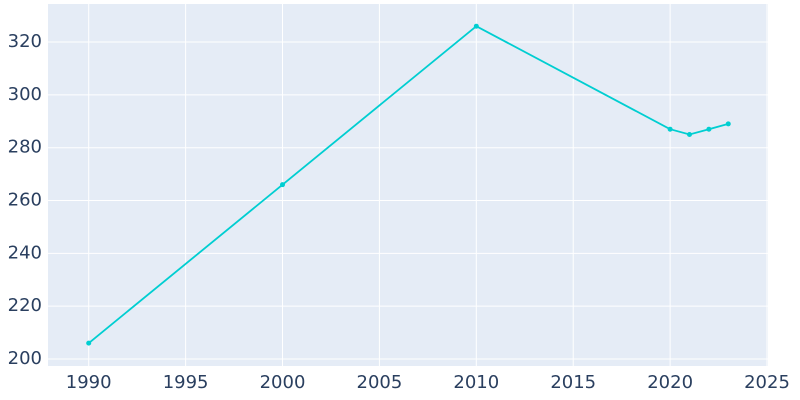 Image resolution: width=800 pixels, height=400 pixels. I want to click on x-tick-label: 2010, so click(476, 382).